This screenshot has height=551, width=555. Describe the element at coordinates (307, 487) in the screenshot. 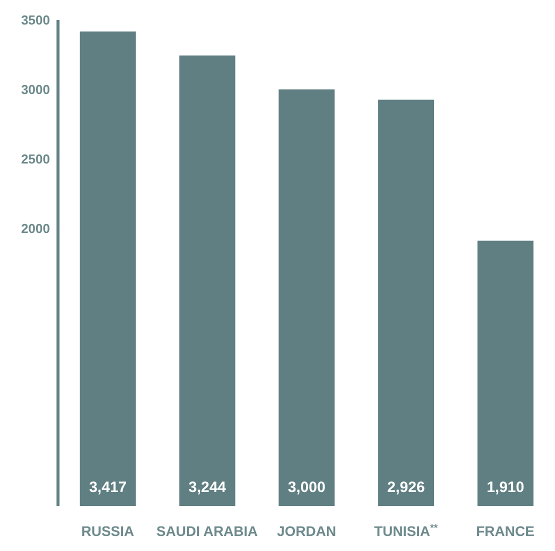

I see `data-label: 3,000` at that location.